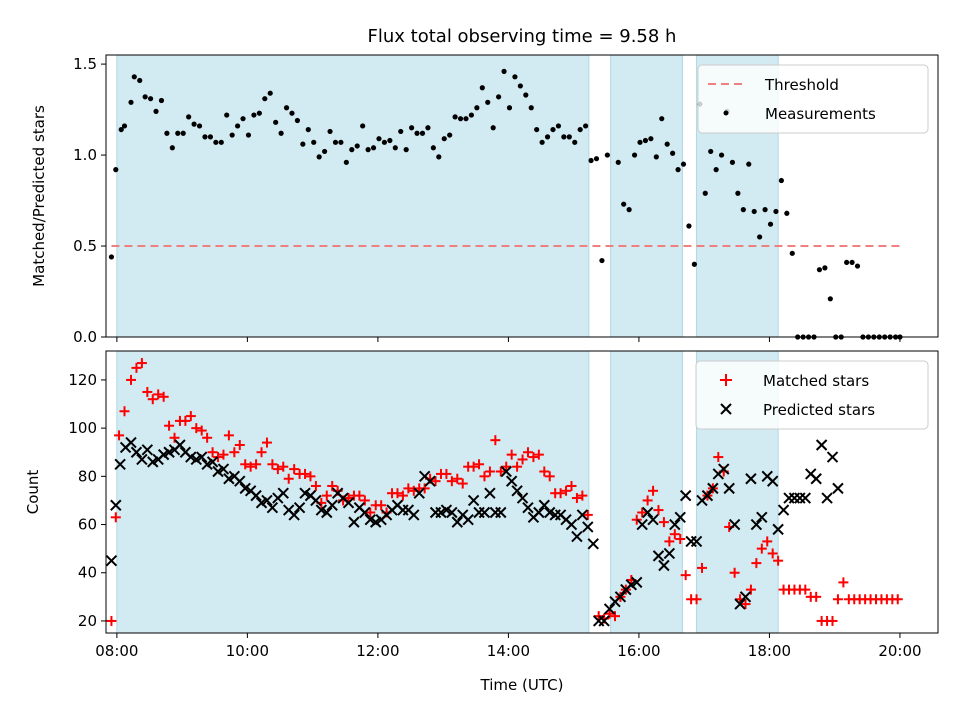  I want to click on bottom-x-tick-label: 08:00, so click(116, 651).